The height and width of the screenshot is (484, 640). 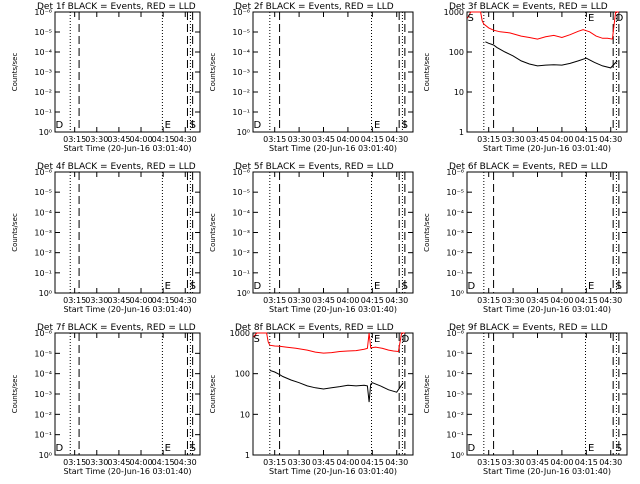 What do you see at coordinates (116, 328) in the screenshot?
I see `panel-title: Det 7f BLACK = Events, RED = LLD` at bounding box center [116, 328].